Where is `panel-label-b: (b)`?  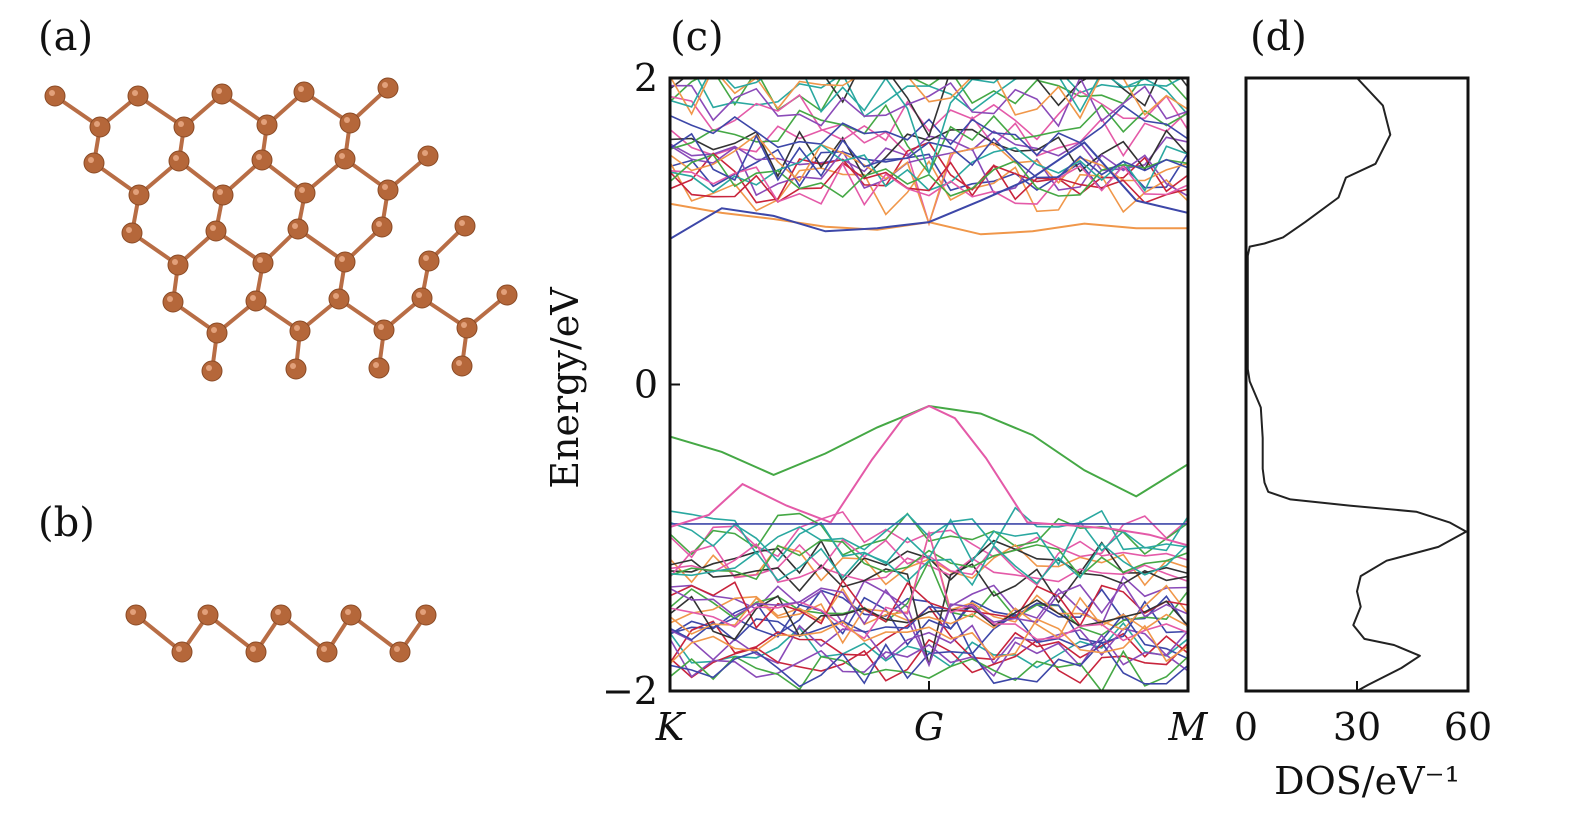
panel-label-b: (b) is located at coordinates (66, 523).